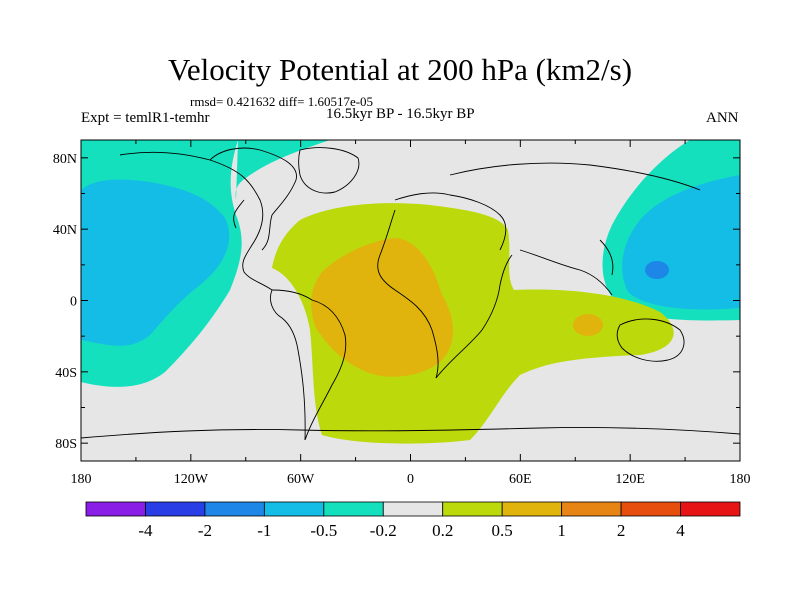  What do you see at coordinates (383, 530) in the screenshot?
I see `colorbar-label: -0.2` at bounding box center [383, 530].